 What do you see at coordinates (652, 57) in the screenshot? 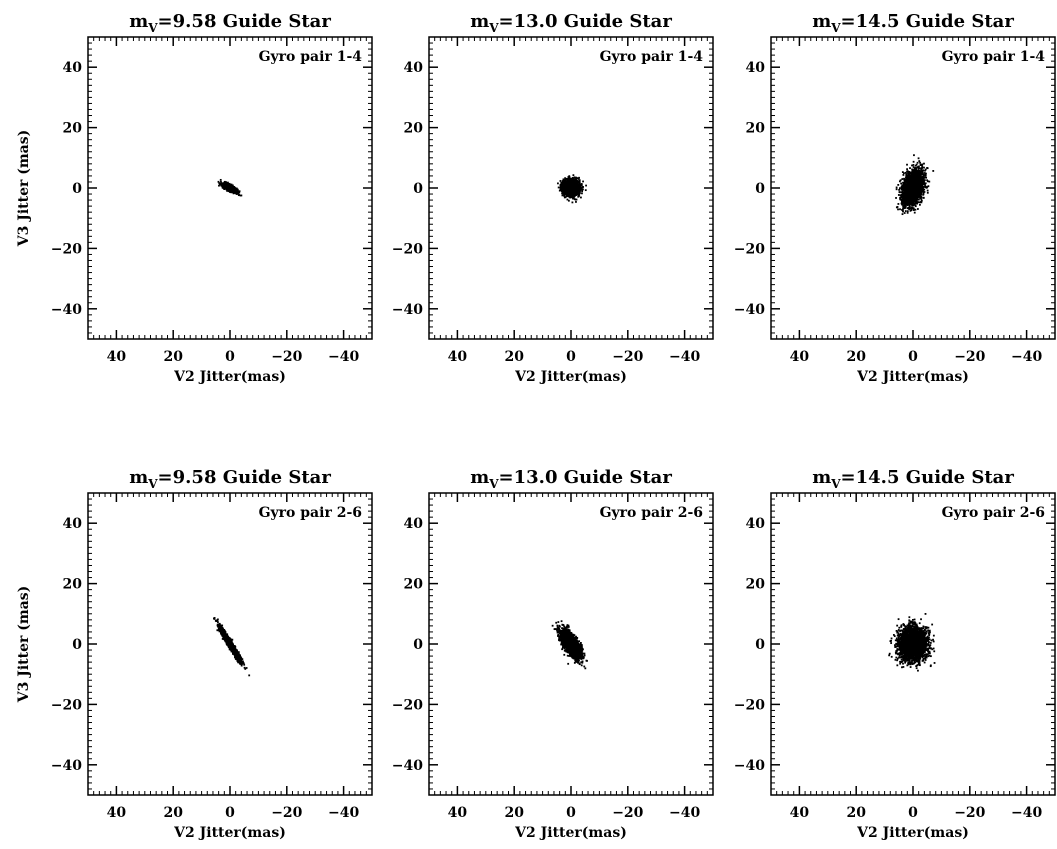
I see `gyro-pair-annotation: Gyro pair 1-4` at bounding box center [652, 57].